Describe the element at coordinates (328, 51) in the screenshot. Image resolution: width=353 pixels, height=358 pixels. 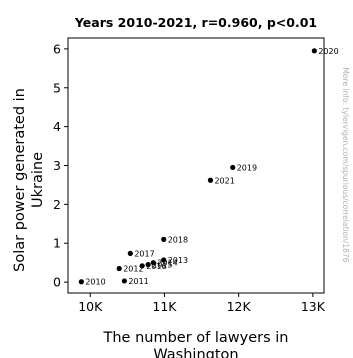
I see `data-point-label-2020: 2020` at that location.